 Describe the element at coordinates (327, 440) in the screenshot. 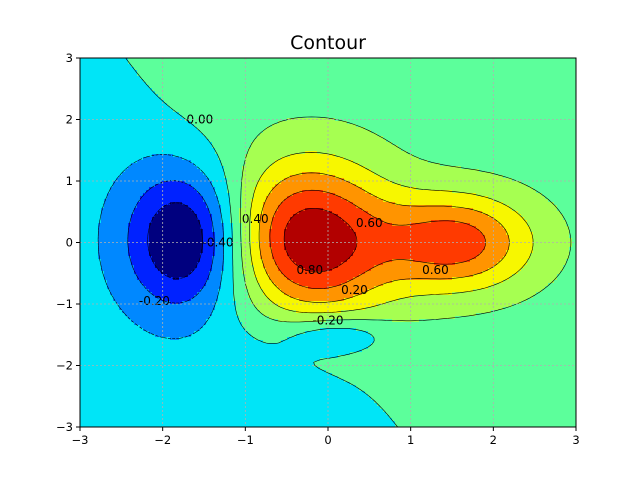

I see `x-tick-label: 0` at that location.